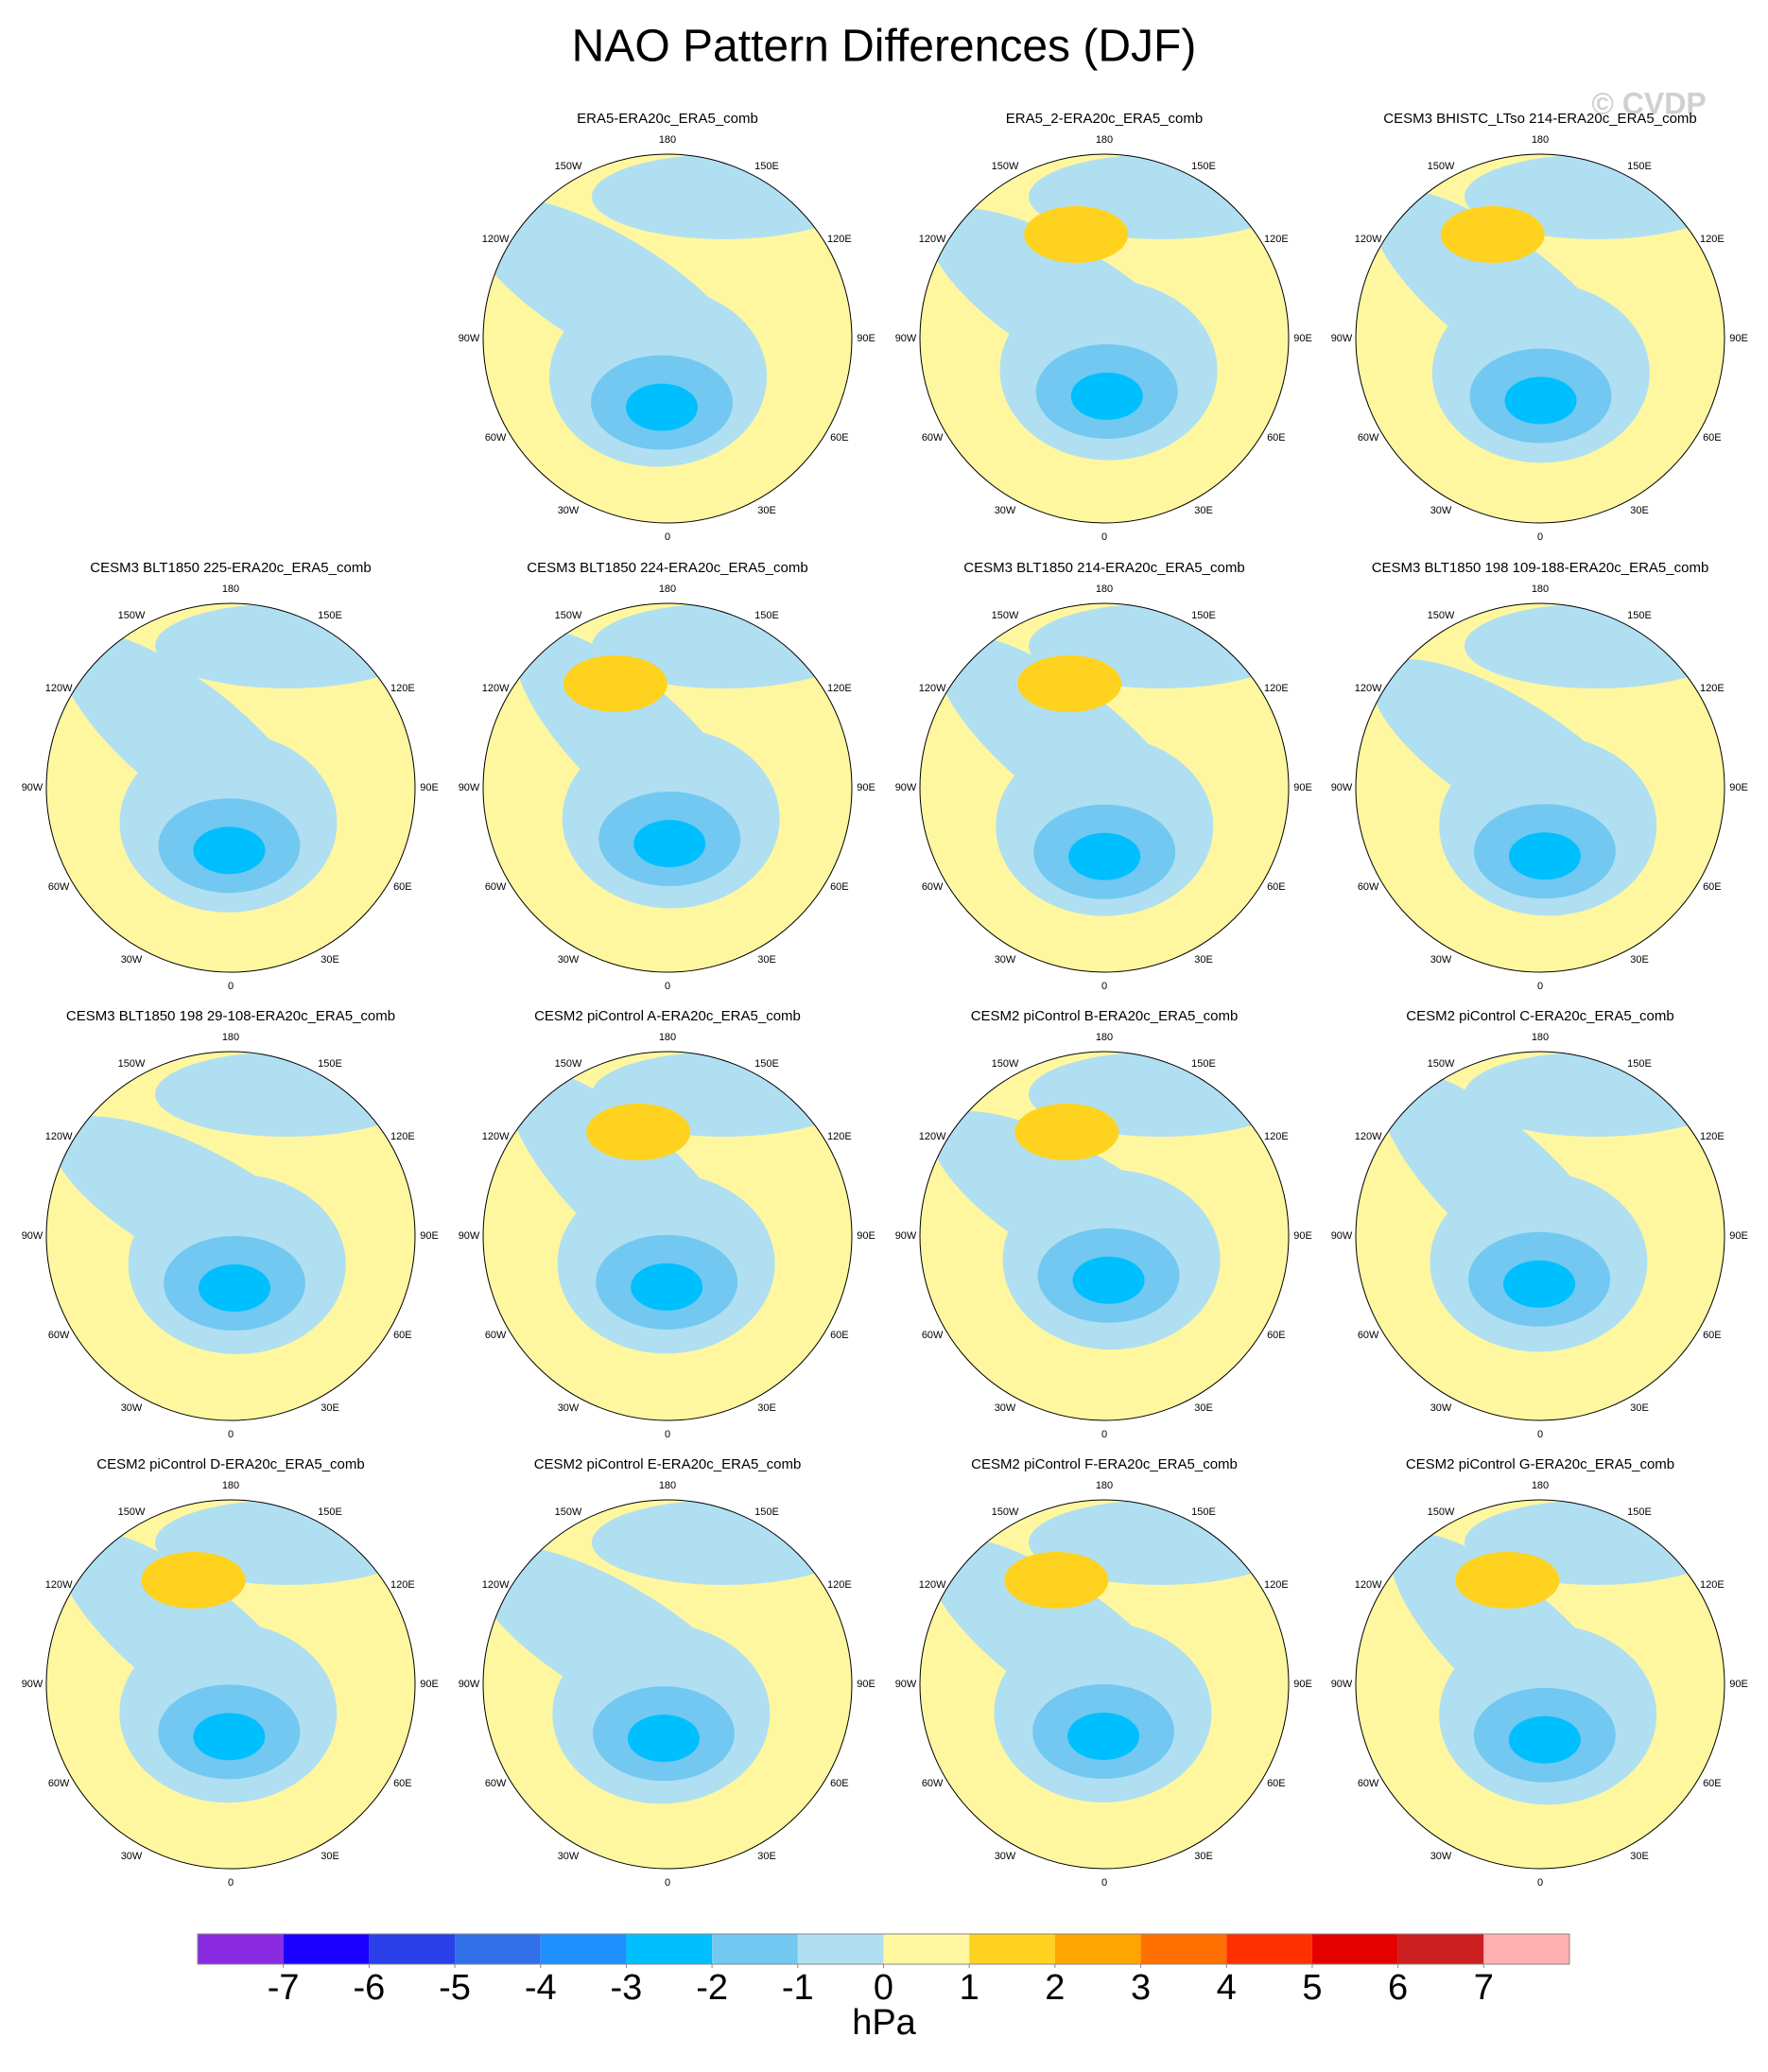 This screenshot has width=1768, height=2072. What do you see at coordinates (667, 119) in the screenshot?
I see `panel-title: ERA5-ERA20c_ERA5_comb` at bounding box center [667, 119].